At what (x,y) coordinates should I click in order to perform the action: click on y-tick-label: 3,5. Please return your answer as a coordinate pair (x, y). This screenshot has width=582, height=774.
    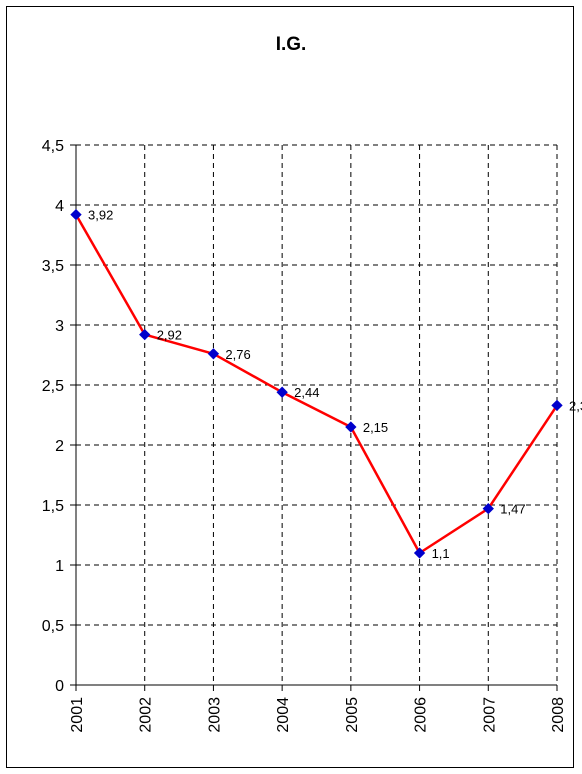
    Looking at the image, I should click on (53, 266).